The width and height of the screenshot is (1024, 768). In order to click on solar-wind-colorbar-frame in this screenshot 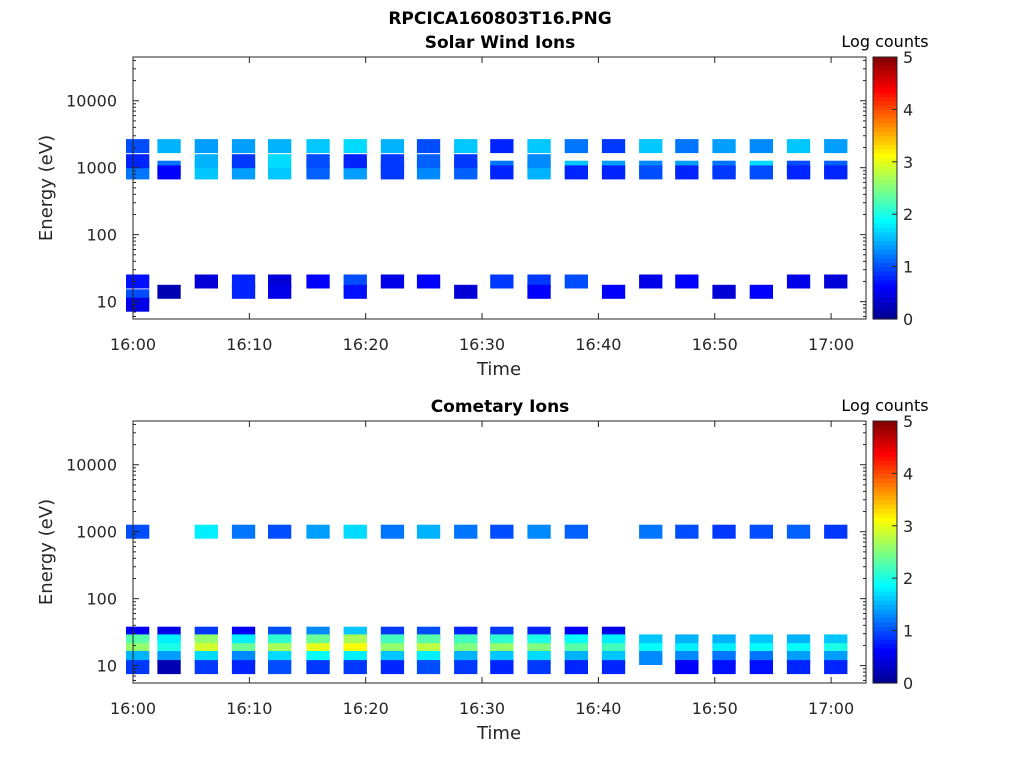, I will do `click(885, 188)`.